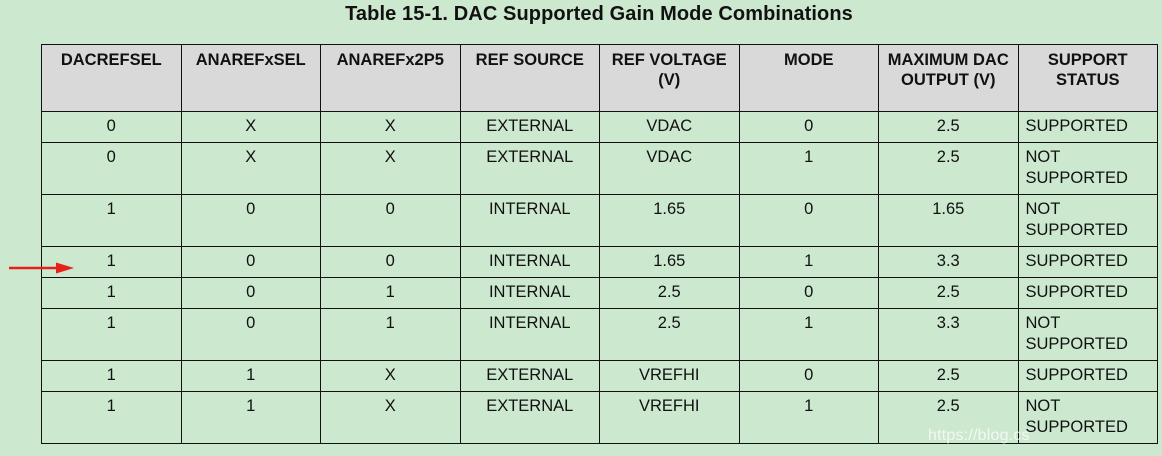 This screenshot has height=456, width=1162. I want to click on header-max-dac-output: MAXIMUM DAC OUTPUT (V), so click(948, 78).